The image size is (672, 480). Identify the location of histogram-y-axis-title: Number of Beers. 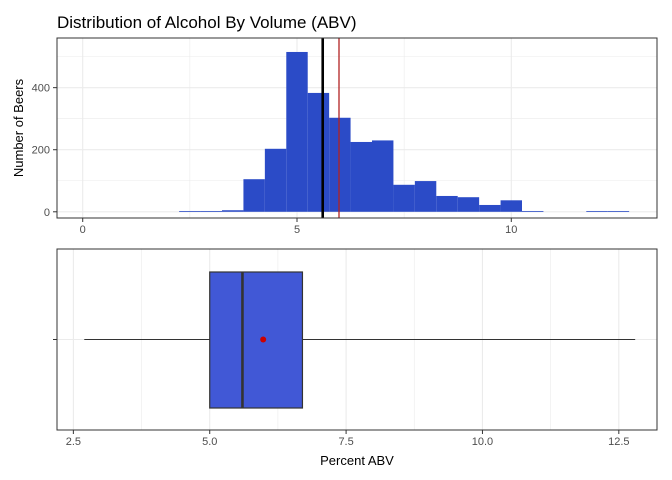
(18, 127).